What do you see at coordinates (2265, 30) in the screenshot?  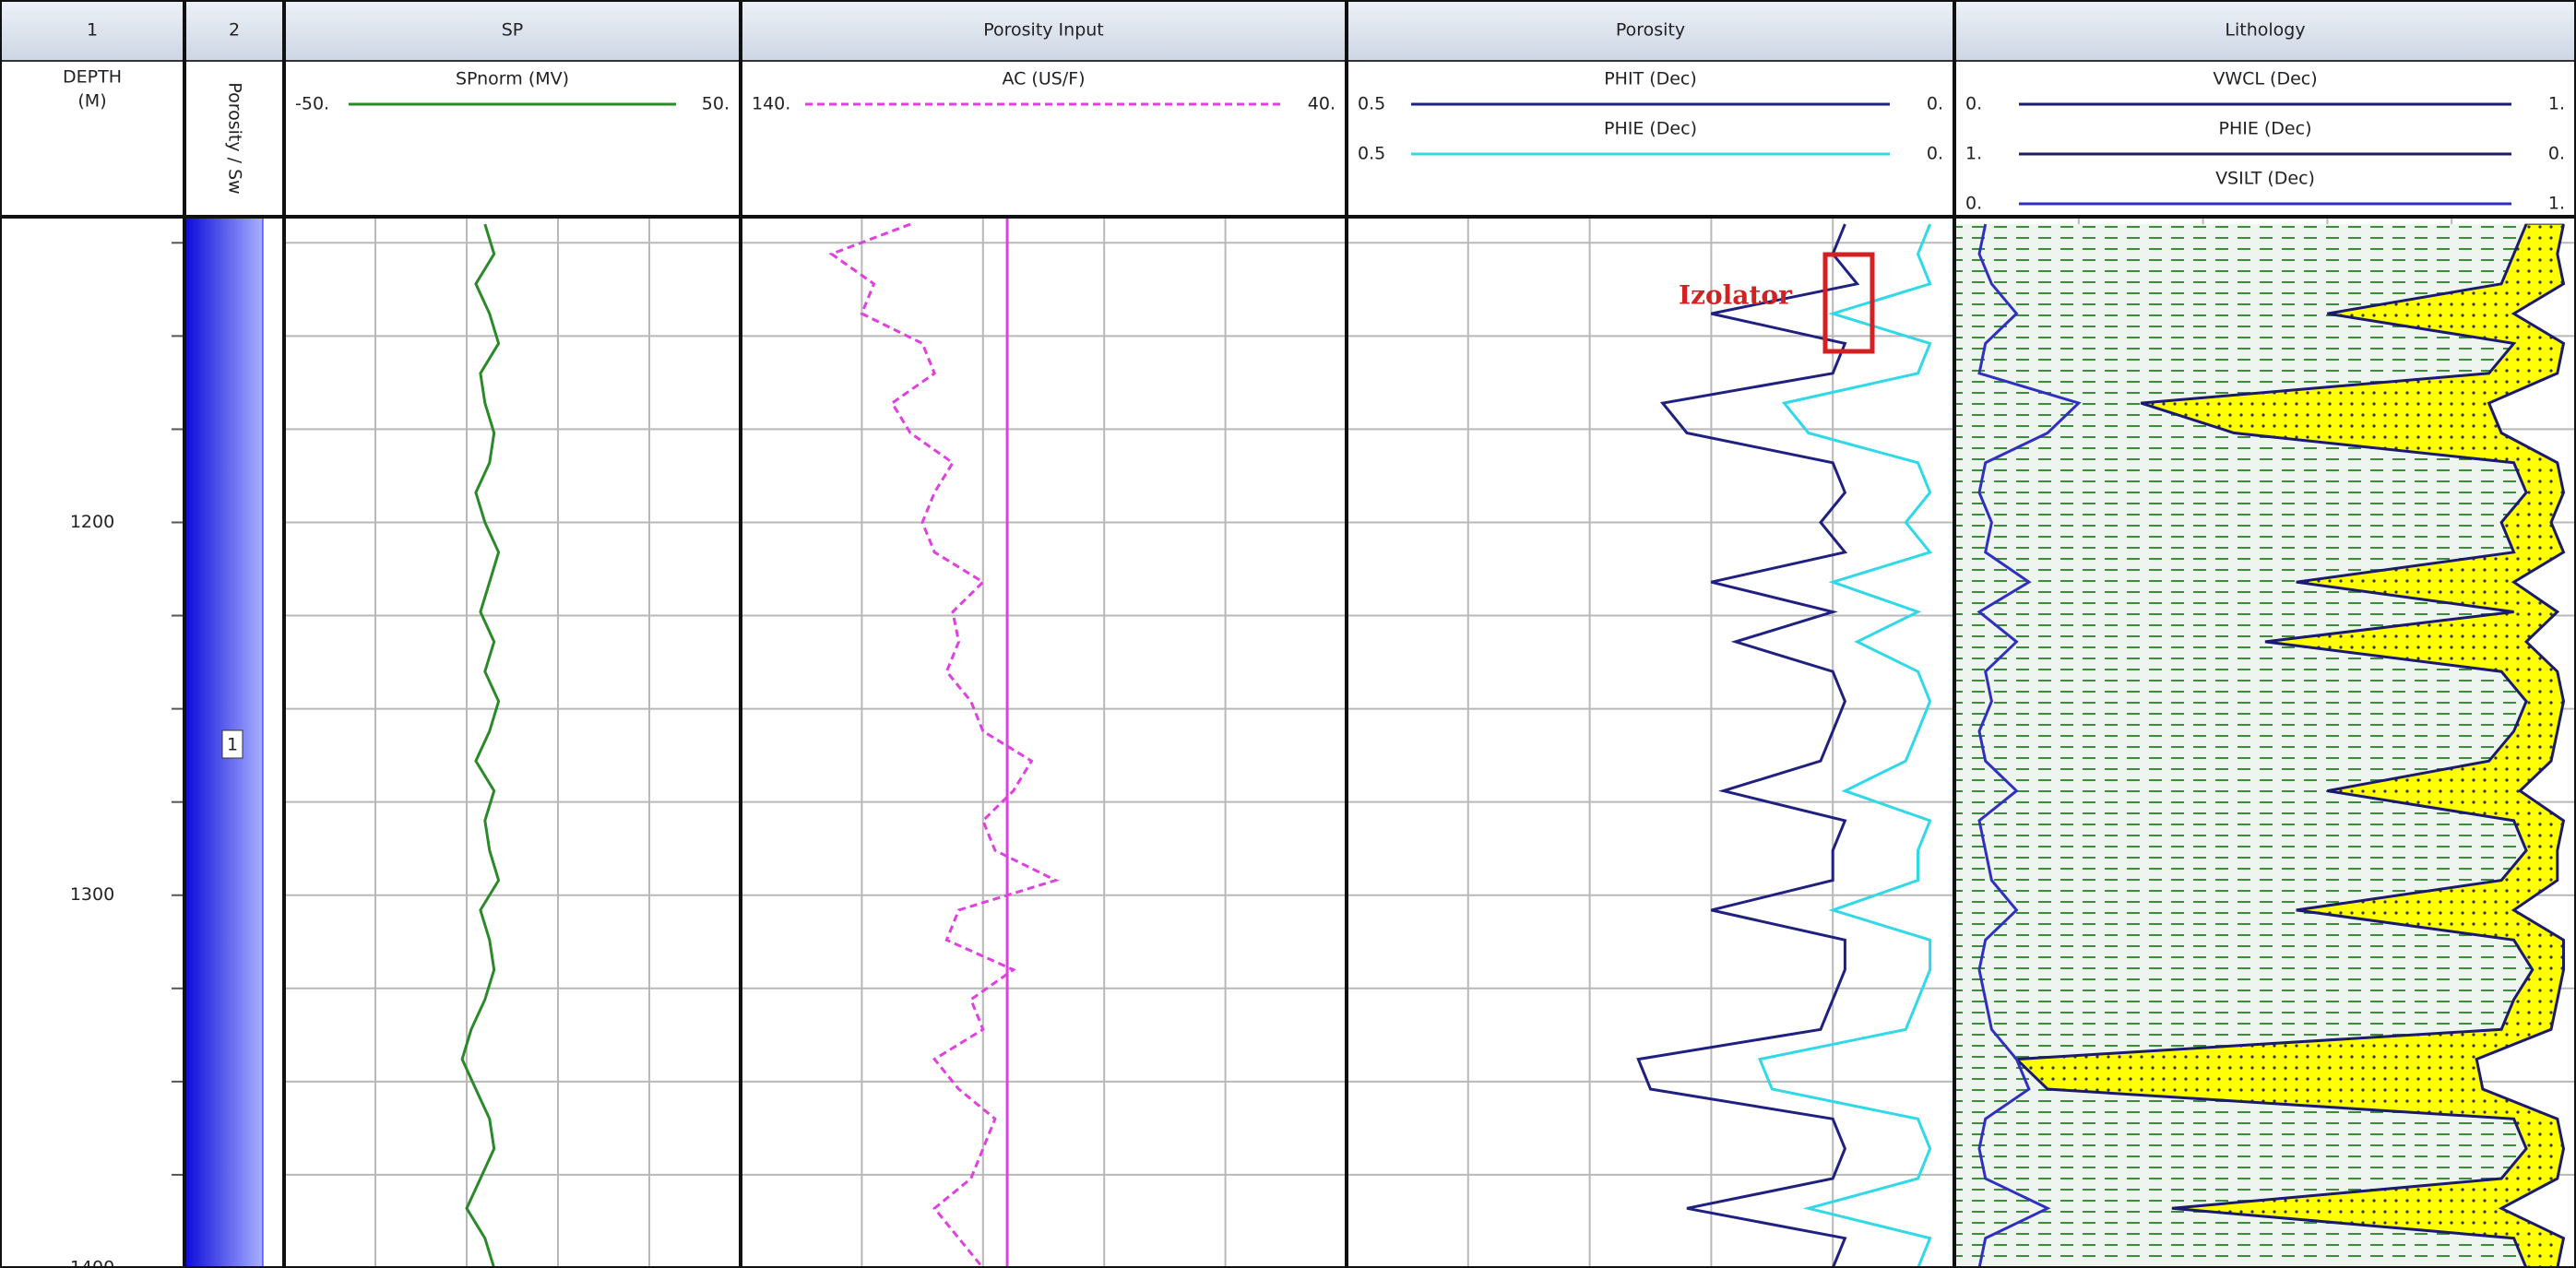 I see `track-title: Lithology` at bounding box center [2265, 30].